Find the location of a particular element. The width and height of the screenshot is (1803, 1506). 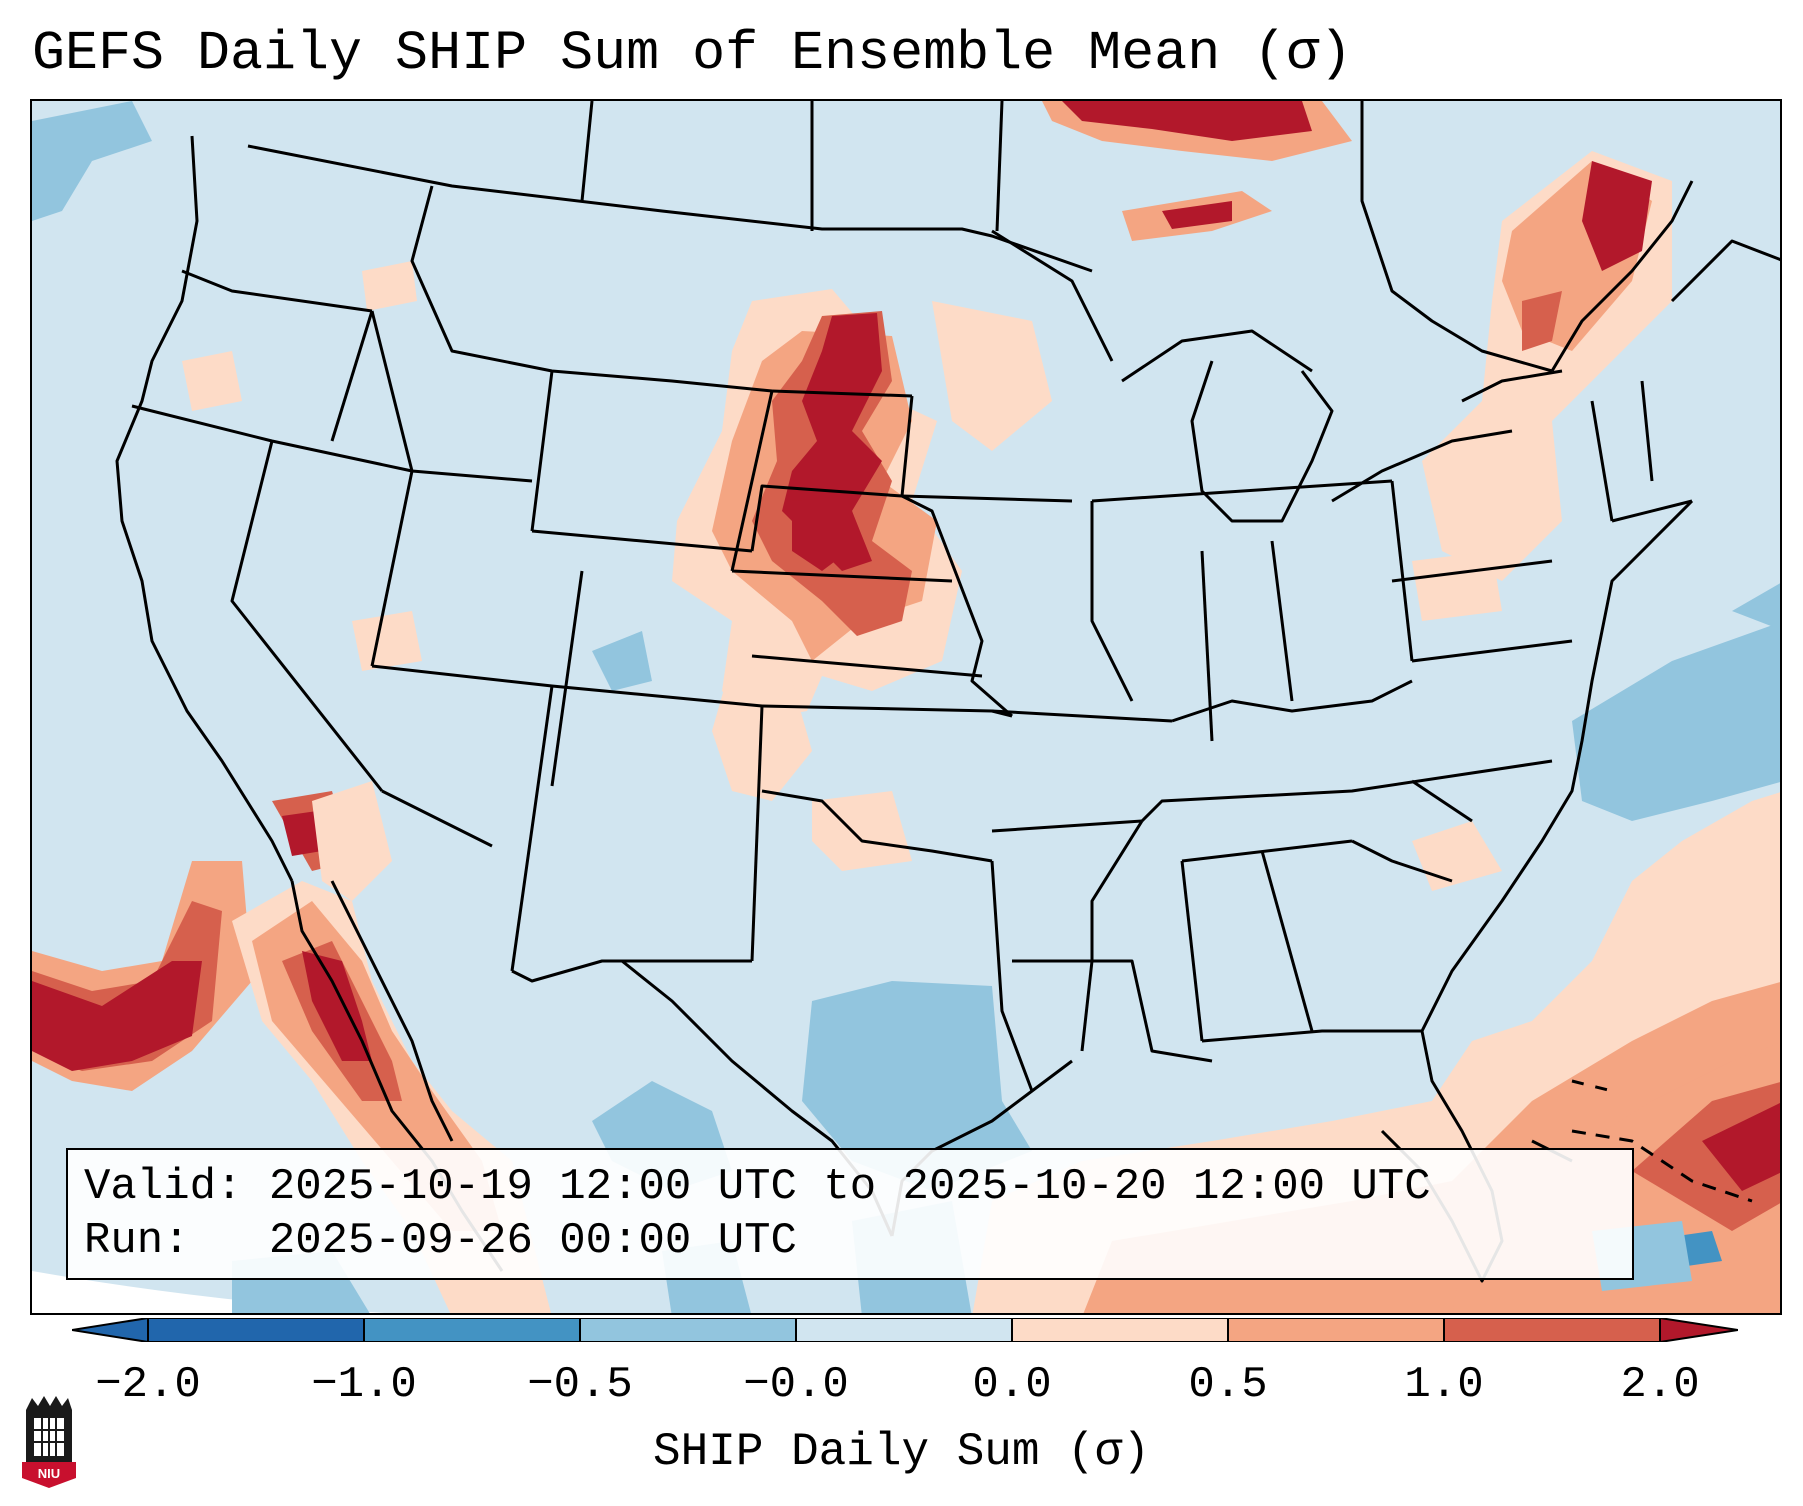

colorbar-extend-low is located at coordinates (110, 1330).